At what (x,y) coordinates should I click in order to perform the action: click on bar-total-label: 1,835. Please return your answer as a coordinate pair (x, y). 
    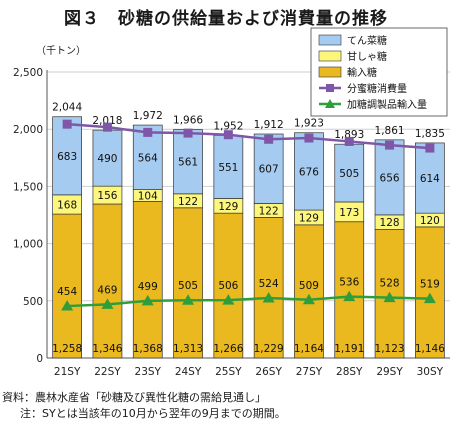
    Looking at the image, I should click on (430, 134).